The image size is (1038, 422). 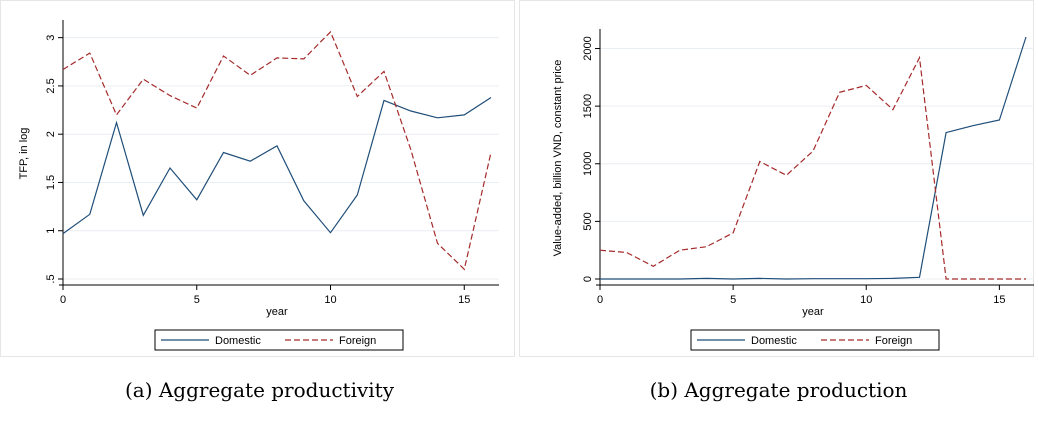 I want to click on y-tick-label: 1000, so click(x=588, y=164).